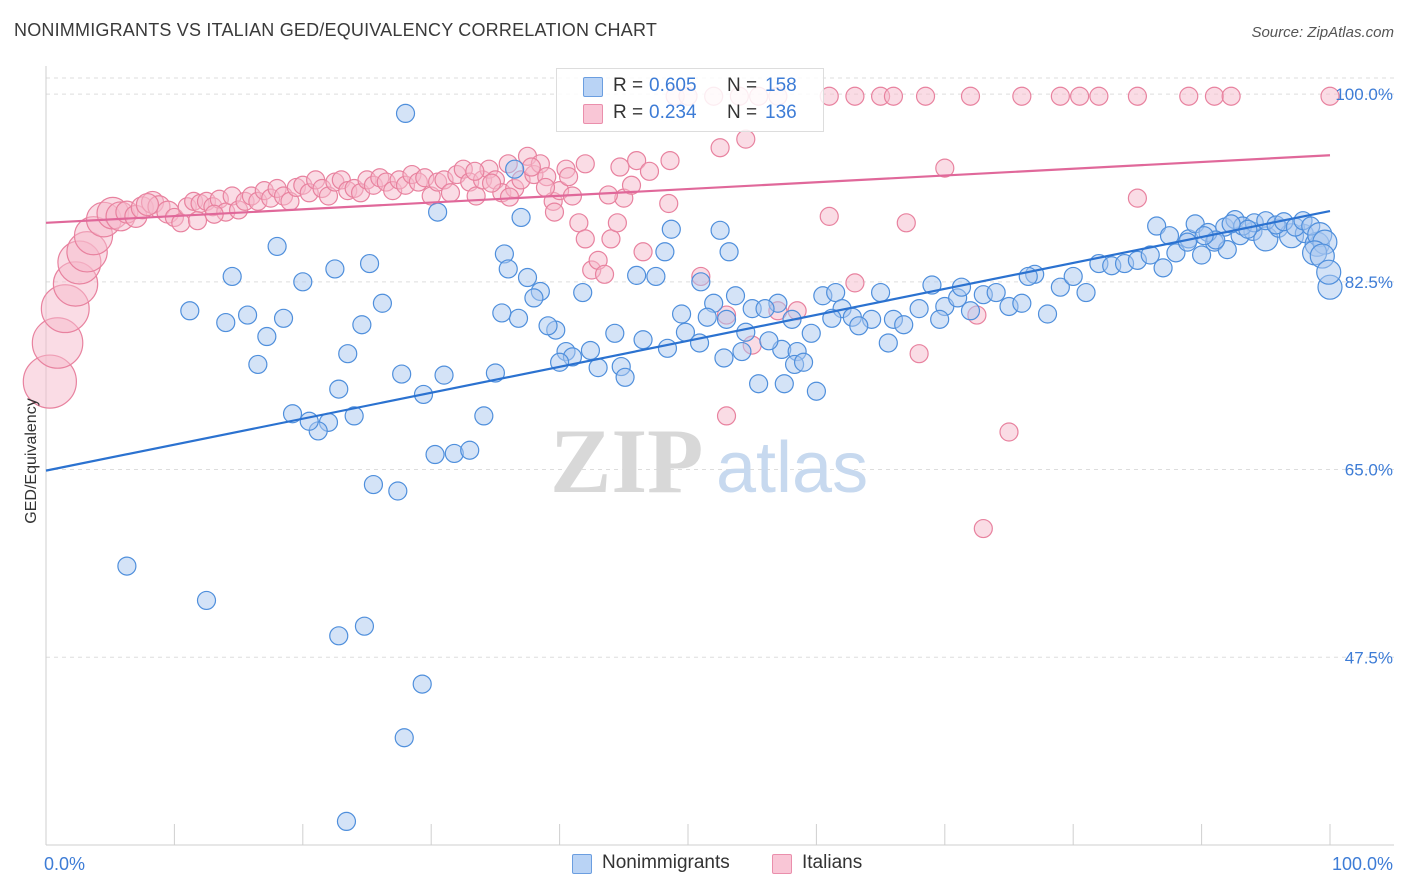 The height and width of the screenshot is (892, 1406). Describe the element at coordinates (1369, 282) in the screenshot. I see `y-tick-label: 82.5%` at that location.